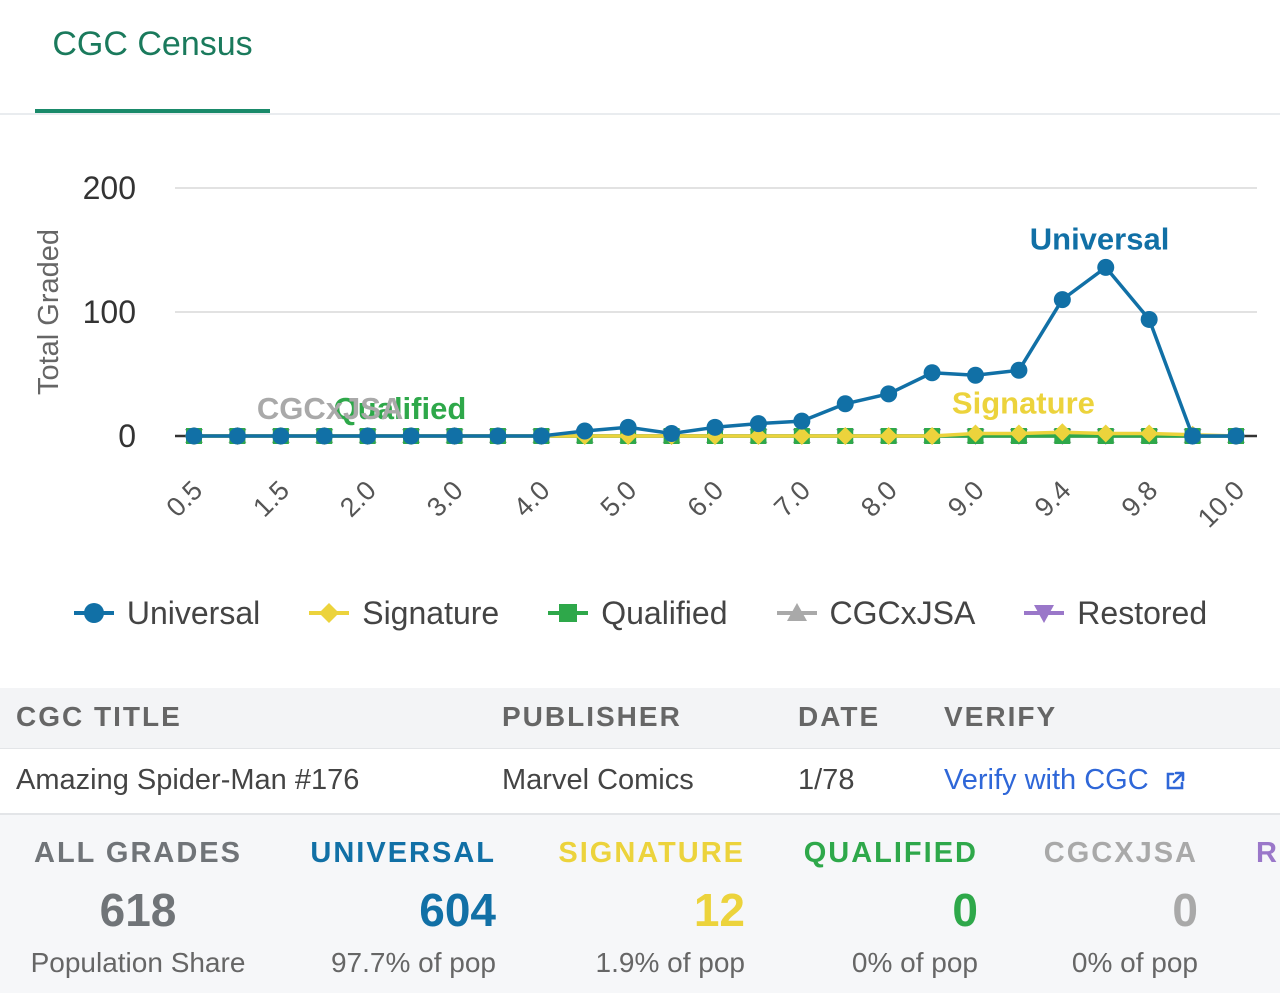 The image size is (1280, 993). What do you see at coordinates (719, 910) in the screenshot?
I see `signature-count: 12` at bounding box center [719, 910].